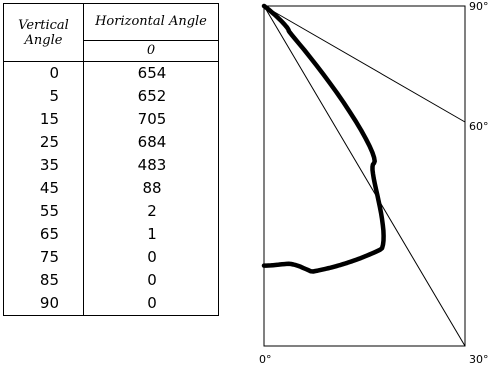 Image resolution: width=490 pixels, height=370 pixels. What do you see at coordinates (43, 142) in the screenshot?
I see `vertical-angle-cell: 25` at bounding box center [43, 142].